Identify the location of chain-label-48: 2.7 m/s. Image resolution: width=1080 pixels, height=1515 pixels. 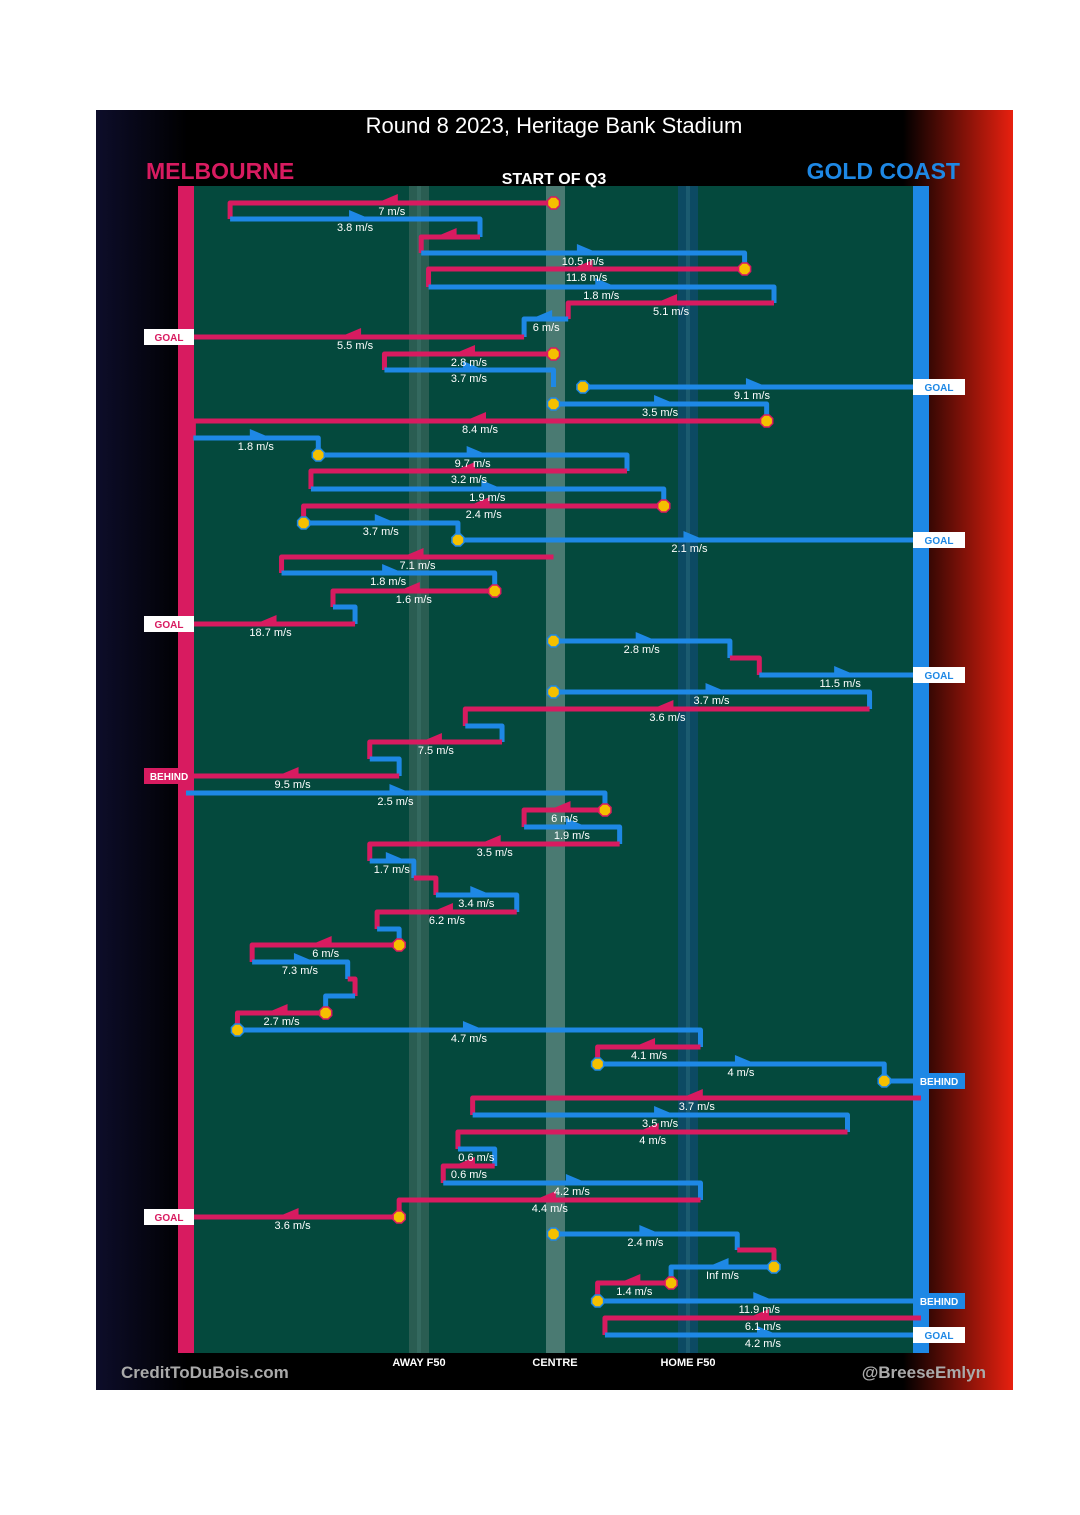
(282, 1022).